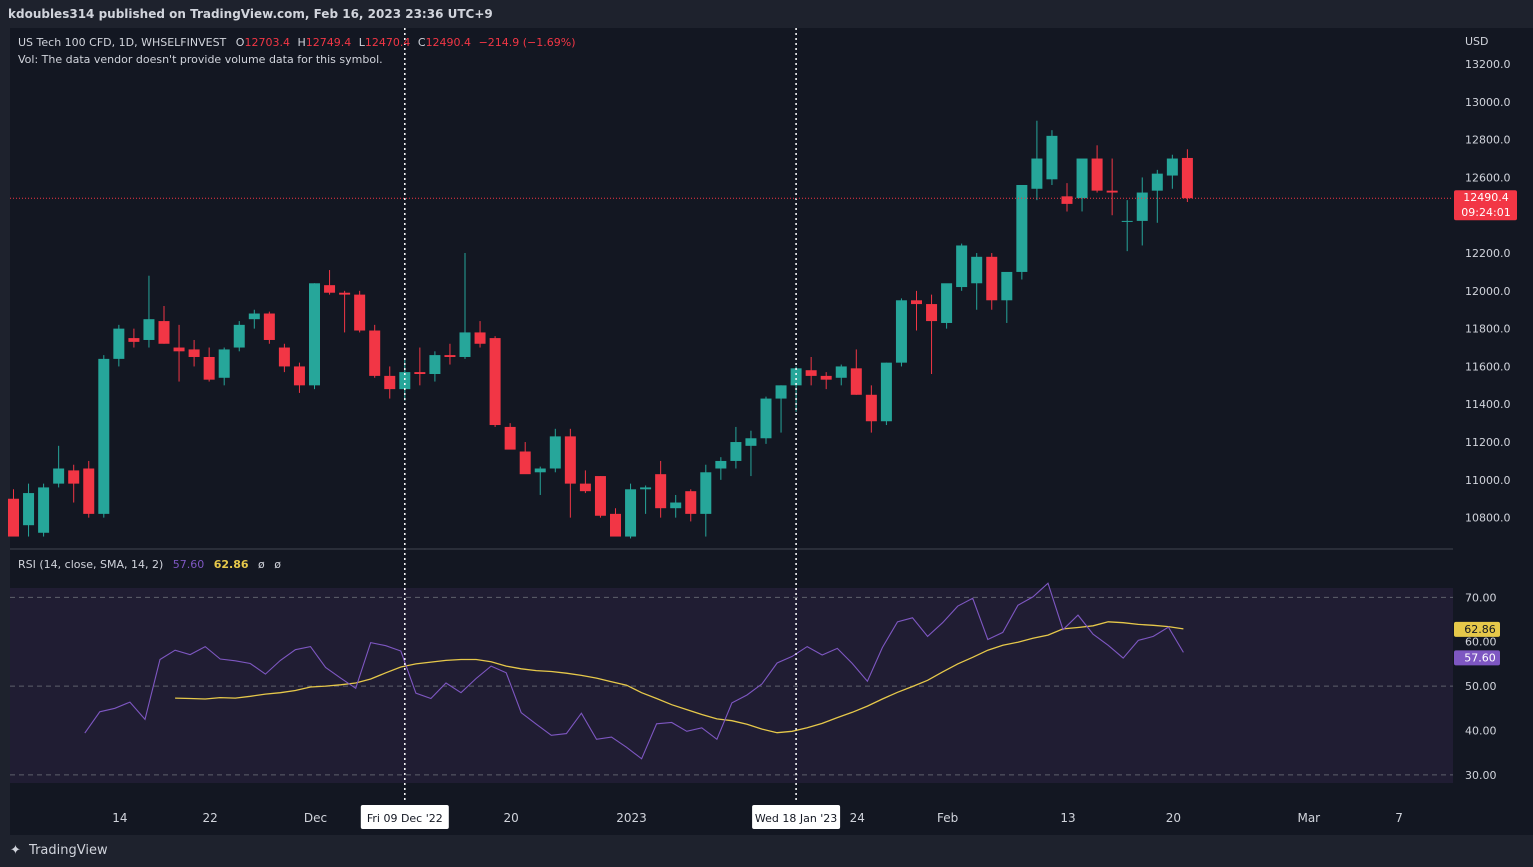 Image resolution: width=1533 pixels, height=867 pixels. I want to click on price-tick-label: 11600.0, so click(1488, 366).